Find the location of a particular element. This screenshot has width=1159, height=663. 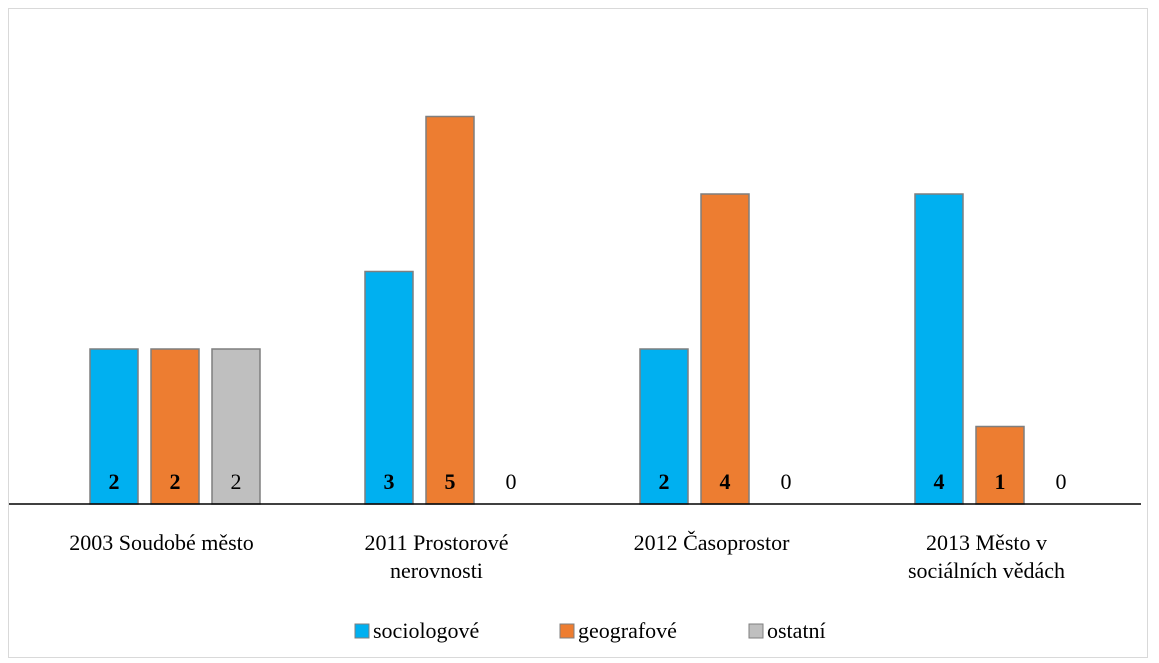

data-label-ostatní-1: 2 is located at coordinates (236, 481).